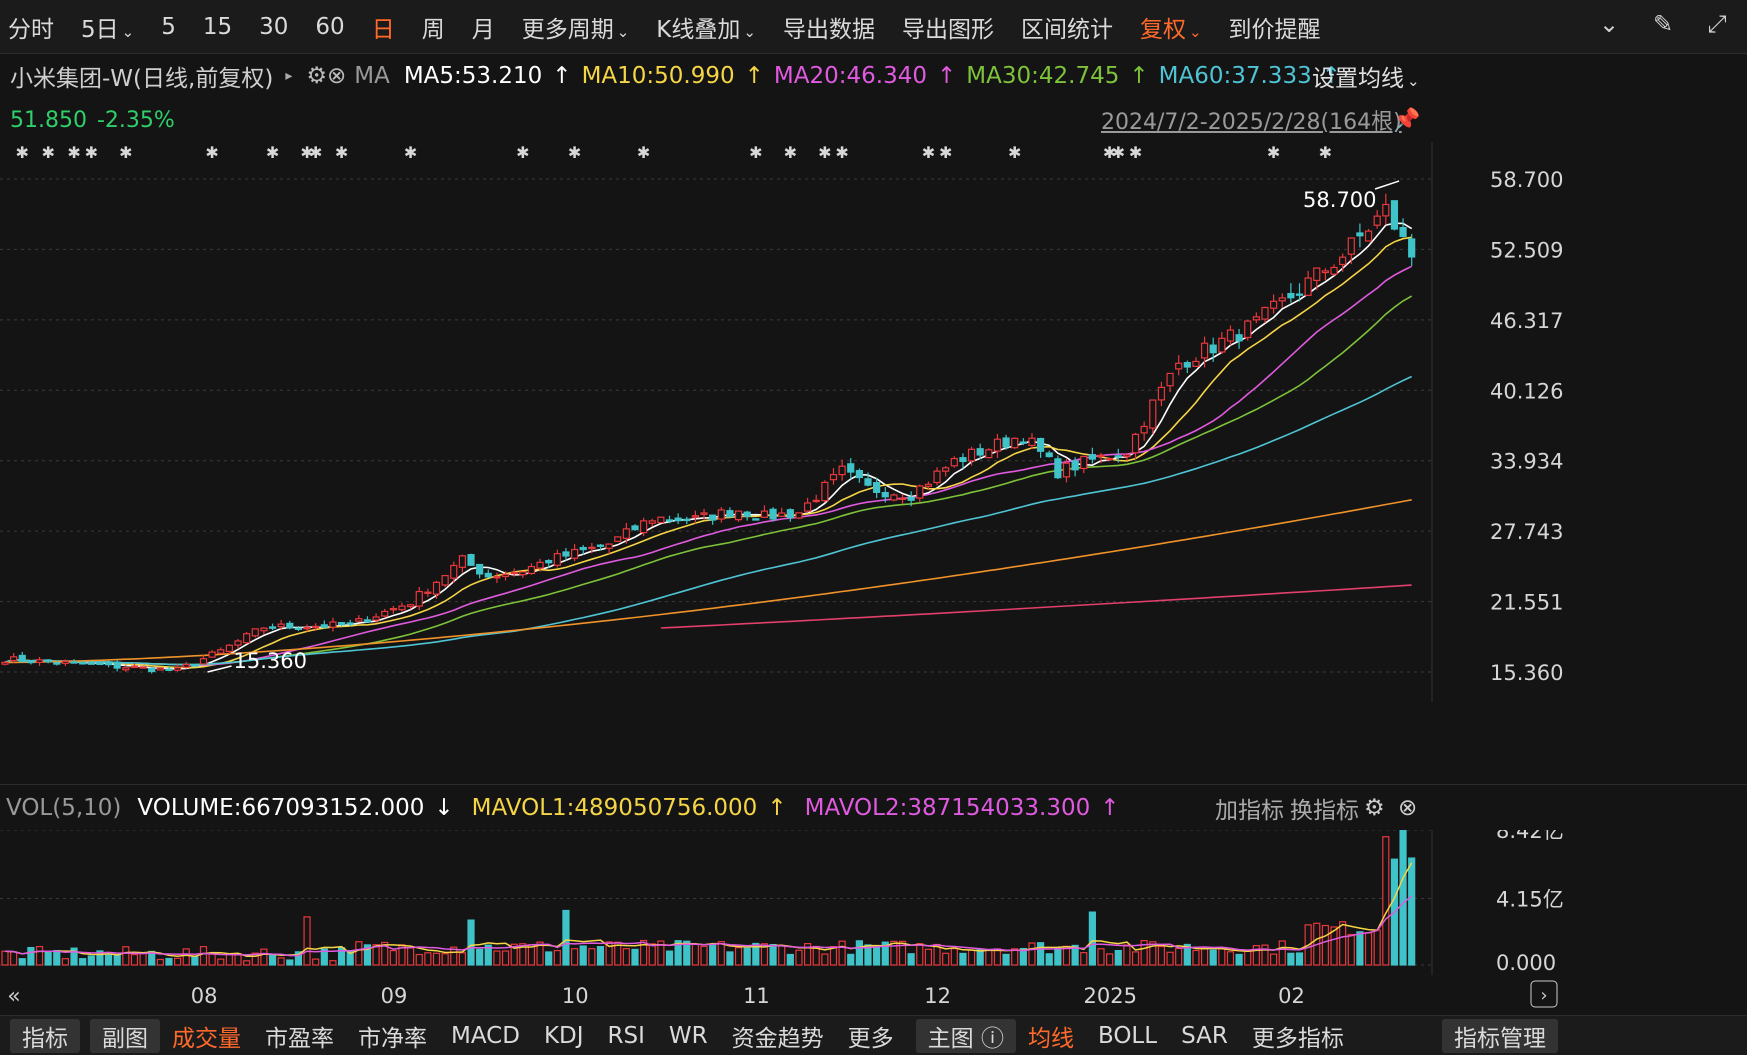  What do you see at coordinates (13, 996) in the screenshot?
I see `scroll-left-icon: «` at bounding box center [13, 996].